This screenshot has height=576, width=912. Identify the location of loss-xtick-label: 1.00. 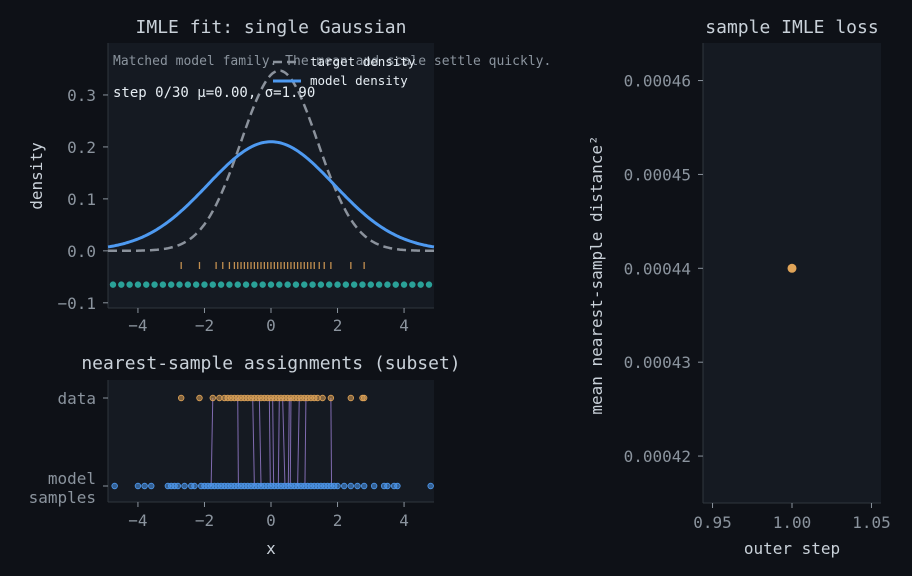
(792, 522).